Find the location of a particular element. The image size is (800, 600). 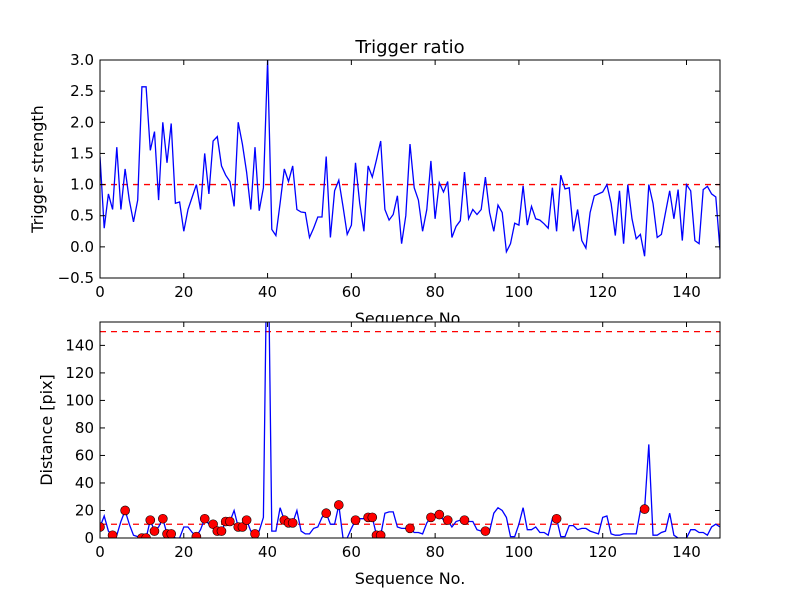

top-y-tick-label: 1.5 is located at coordinates (82, 153).